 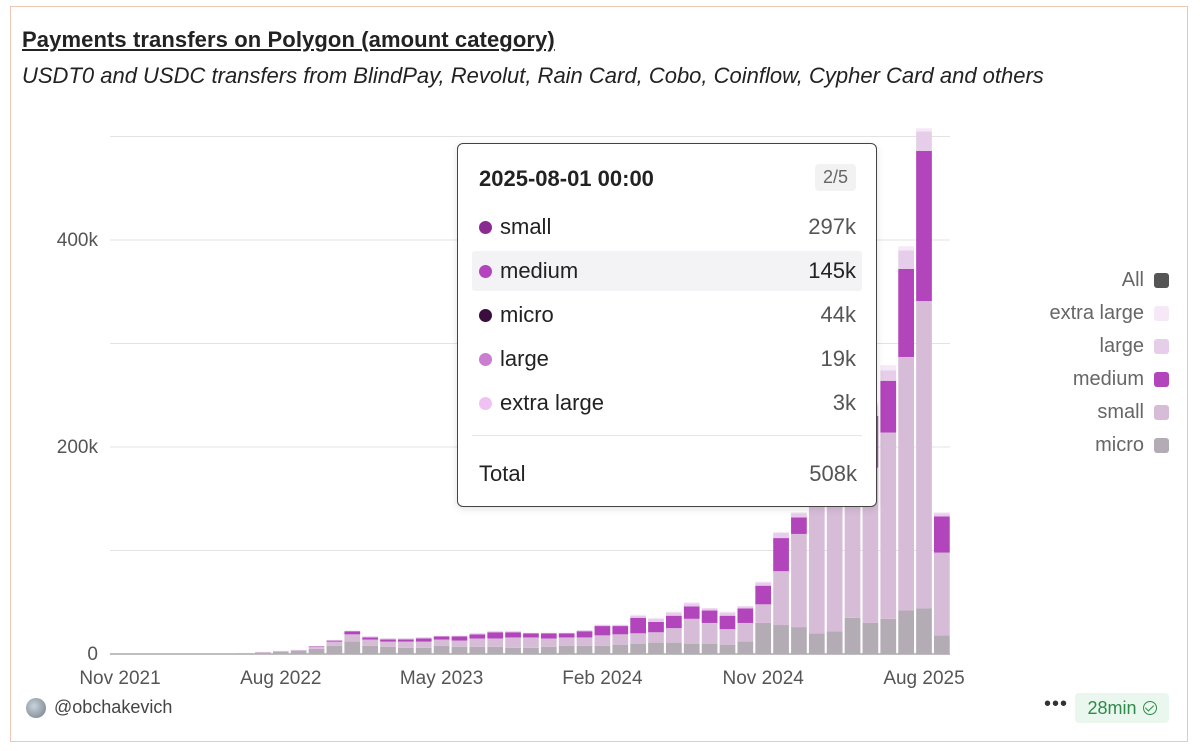 What do you see at coordinates (1109, 280) in the screenshot?
I see `legend-item-all: All` at bounding box center [1109, 280].